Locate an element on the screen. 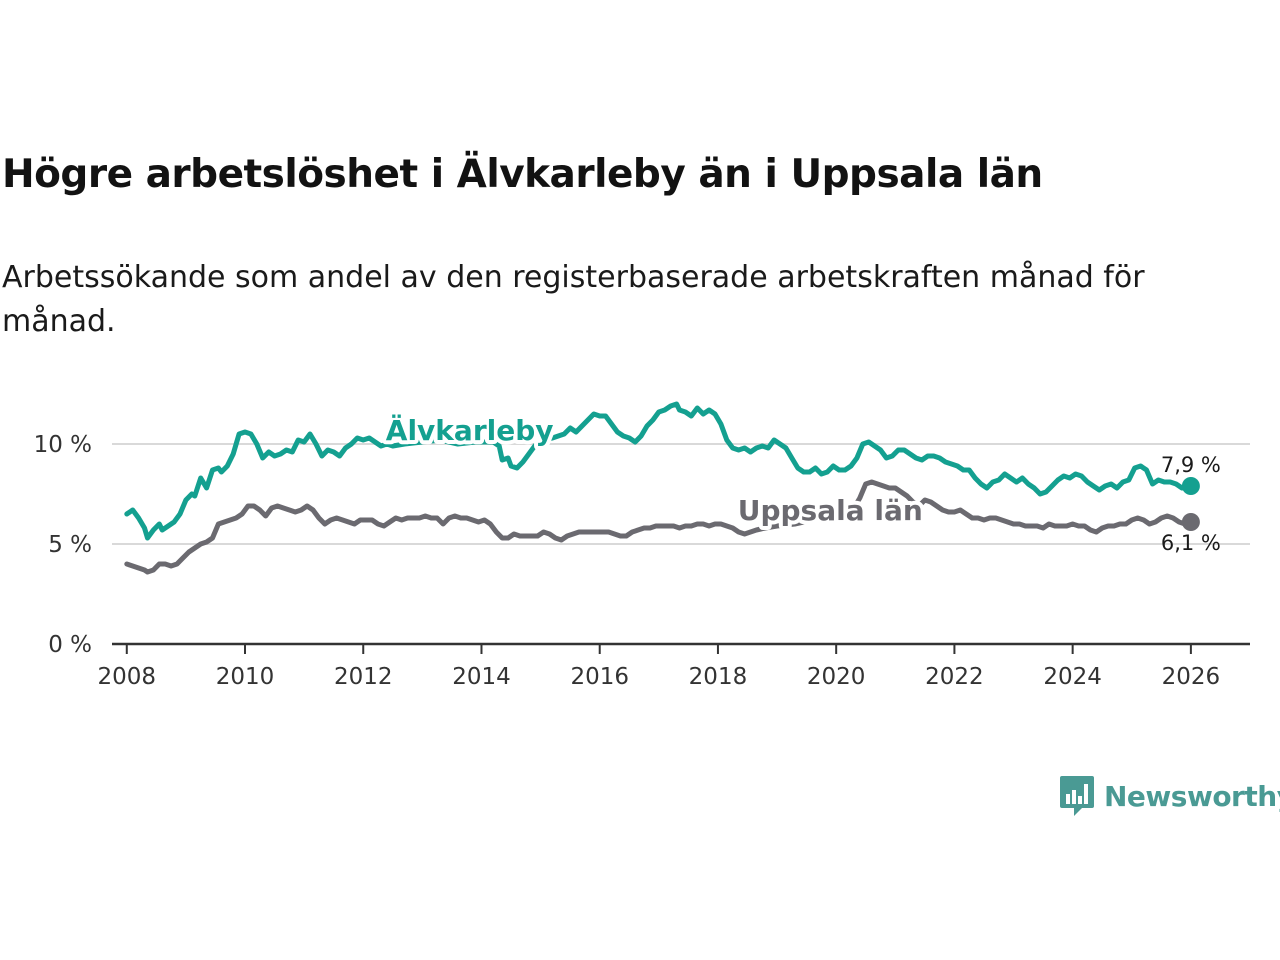  series-labels: 7,9 % 6,1 % Älvkarleby Uppsala län is located at coordinates (801, 482).